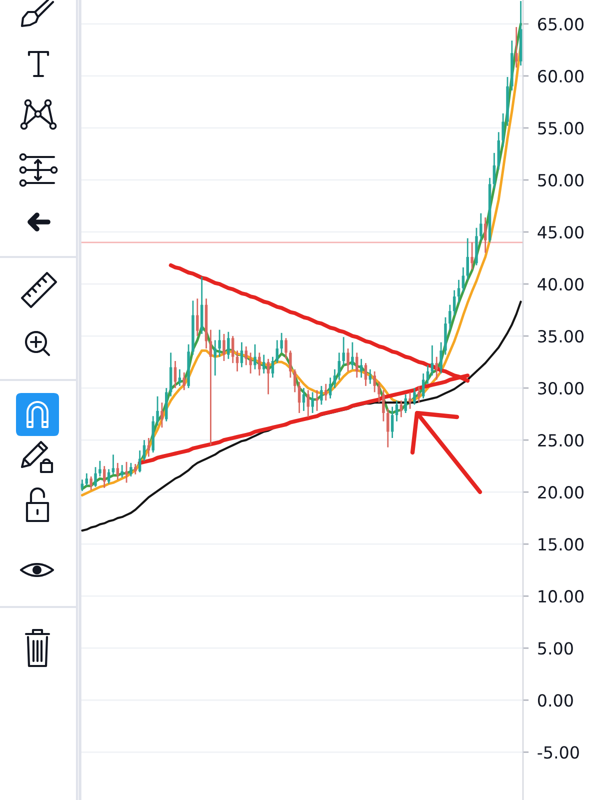 This screenshot has width=600, height=800. I want to click on y-tick-label: 45.00, so click(561, 232).